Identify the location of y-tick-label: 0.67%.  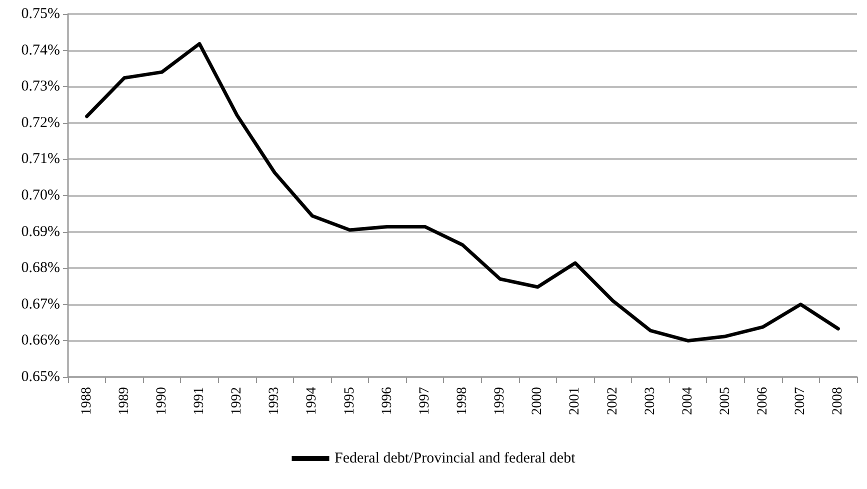
(40, 304).